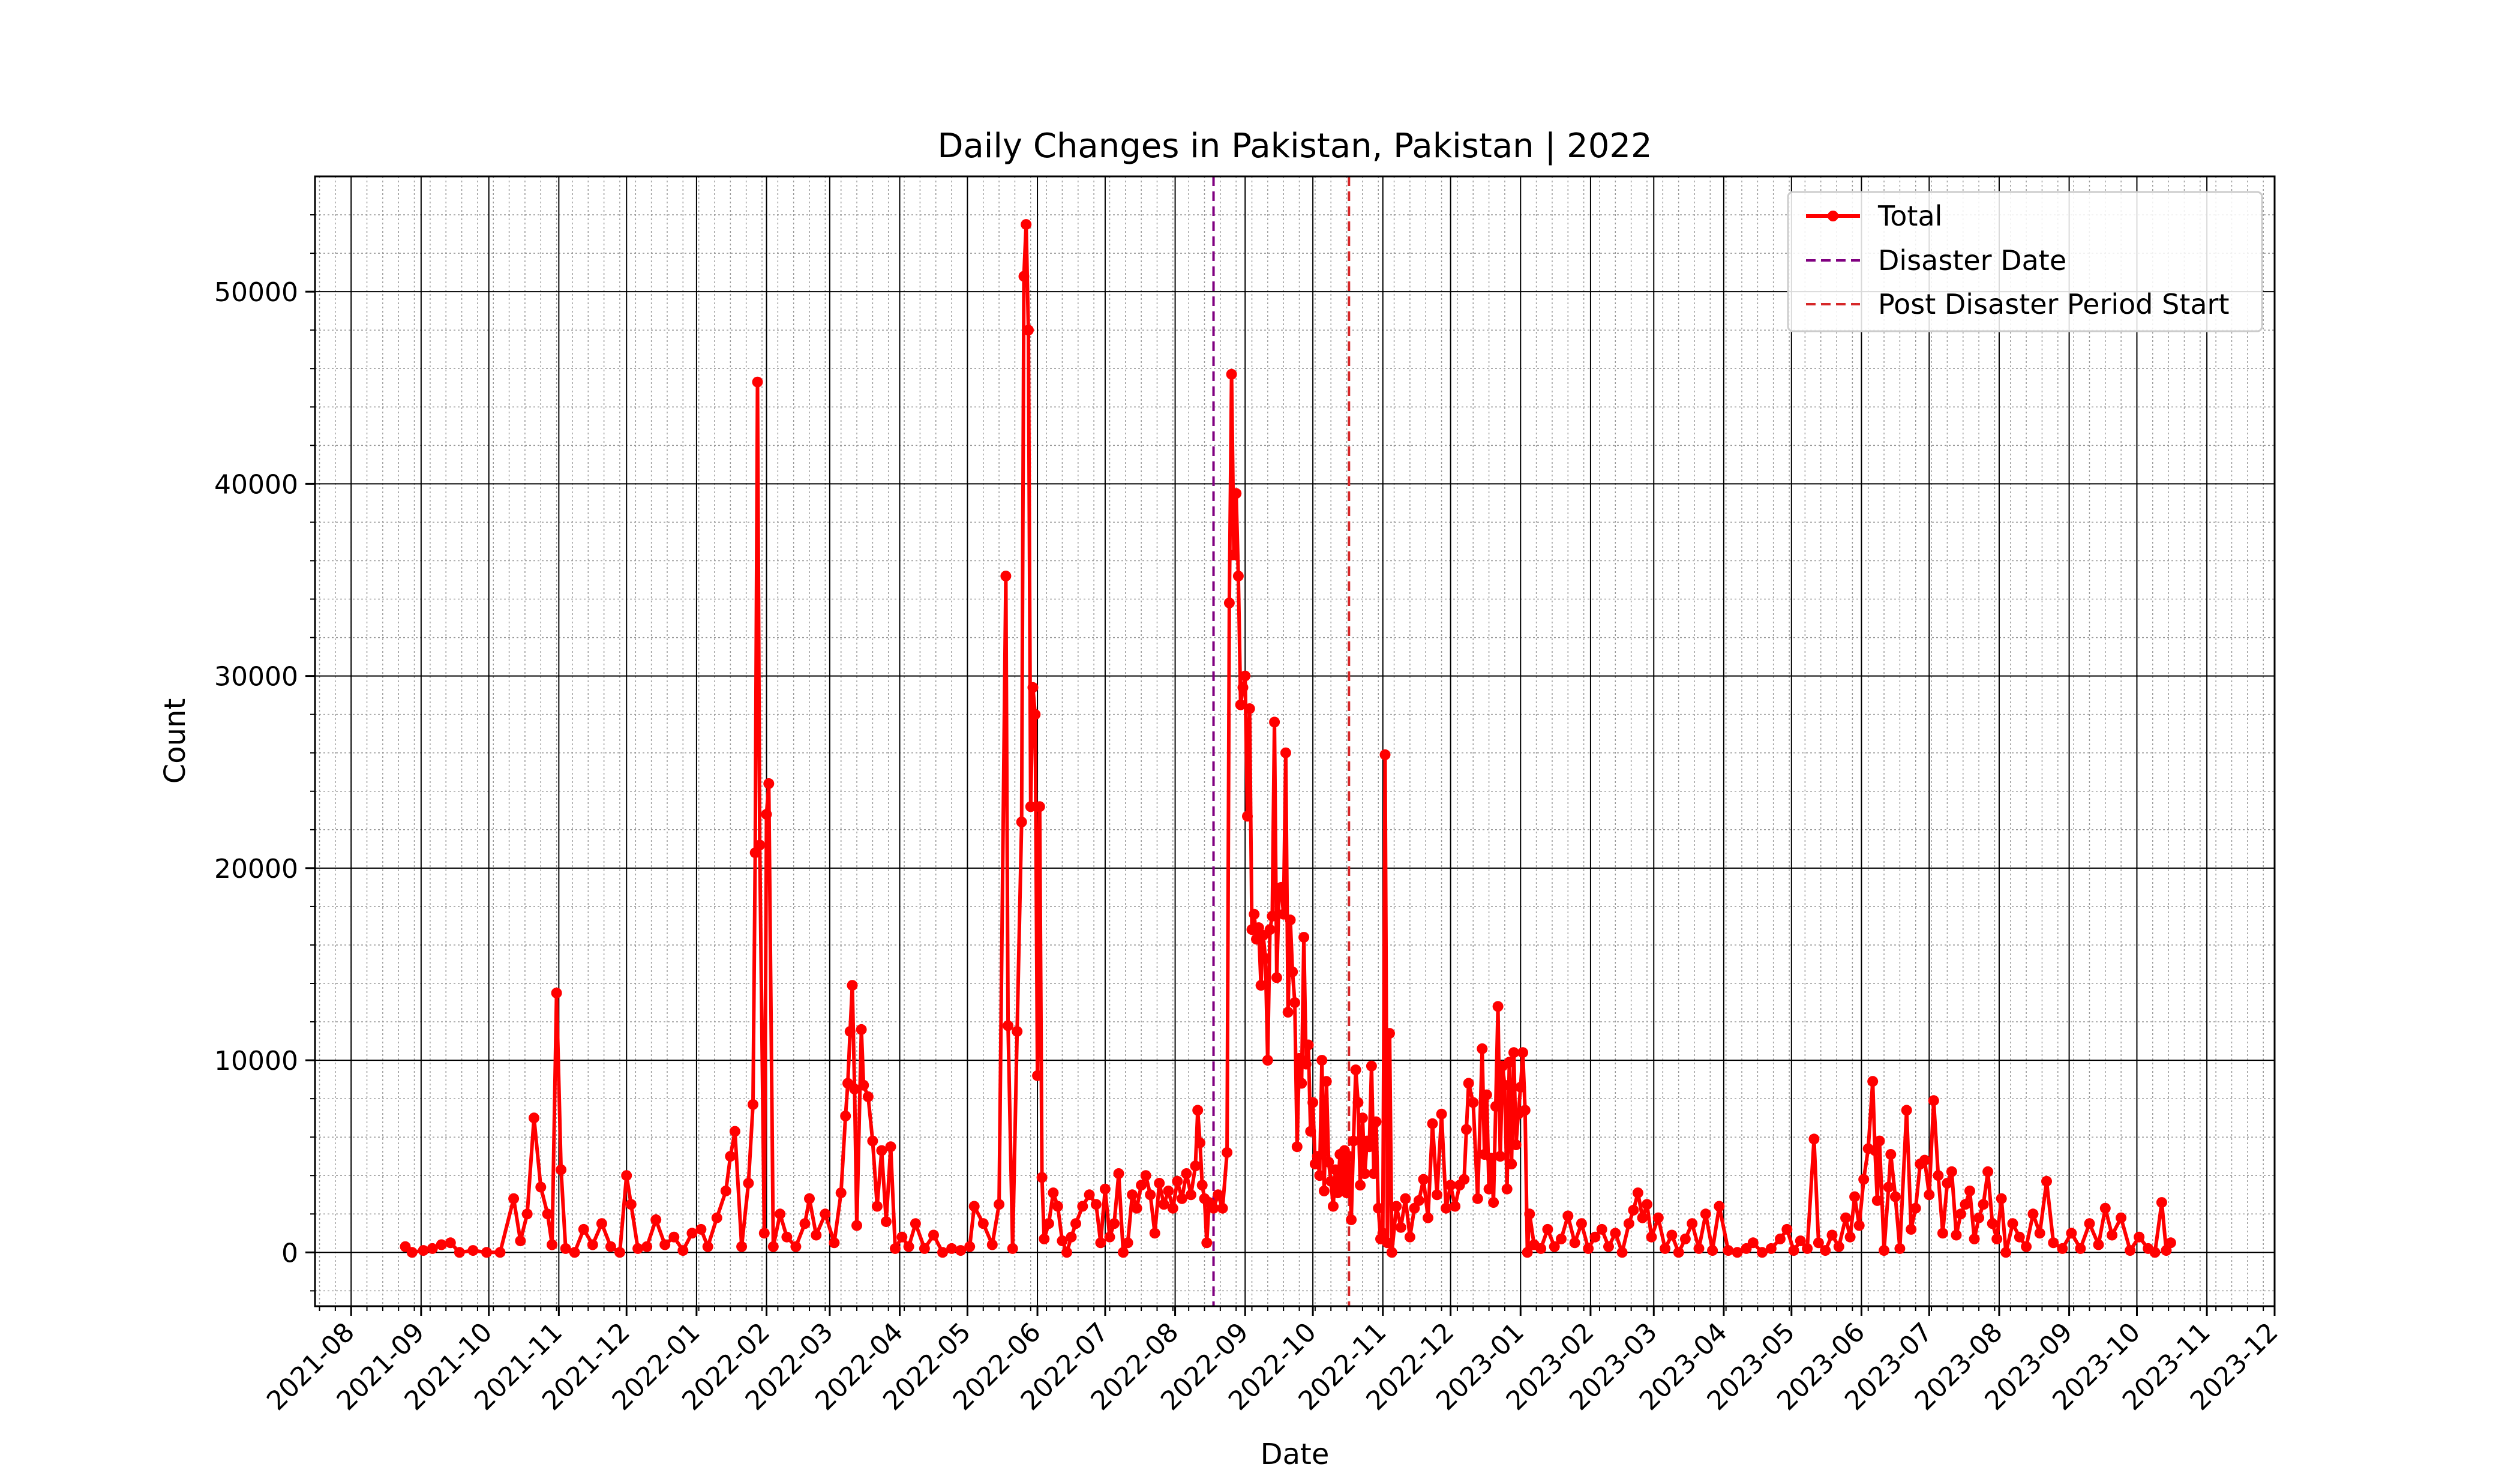  What do you see at coordinates (256, 677) in the screenshot?
I see `y-tick-label: 30000` at bounding box center [256, 677].